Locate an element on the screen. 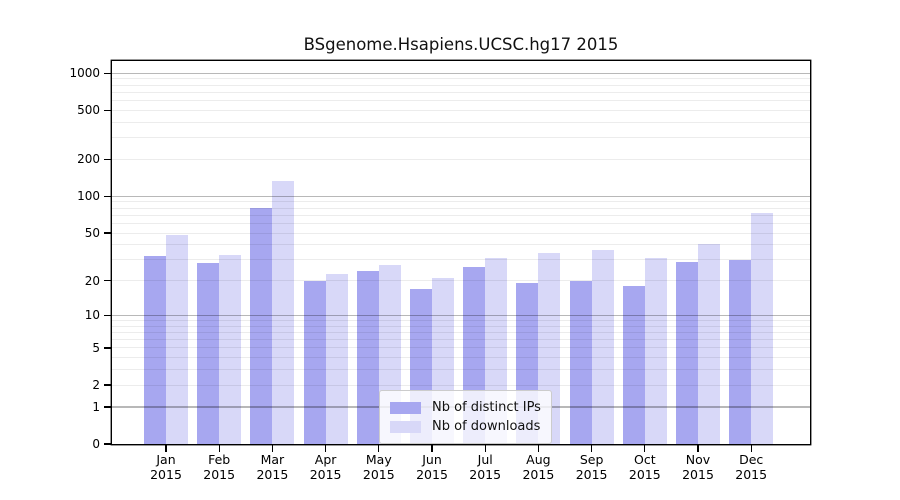 This screenshot has width=900, height=500. bar-ips-feb is located at coordinates (208, 353).